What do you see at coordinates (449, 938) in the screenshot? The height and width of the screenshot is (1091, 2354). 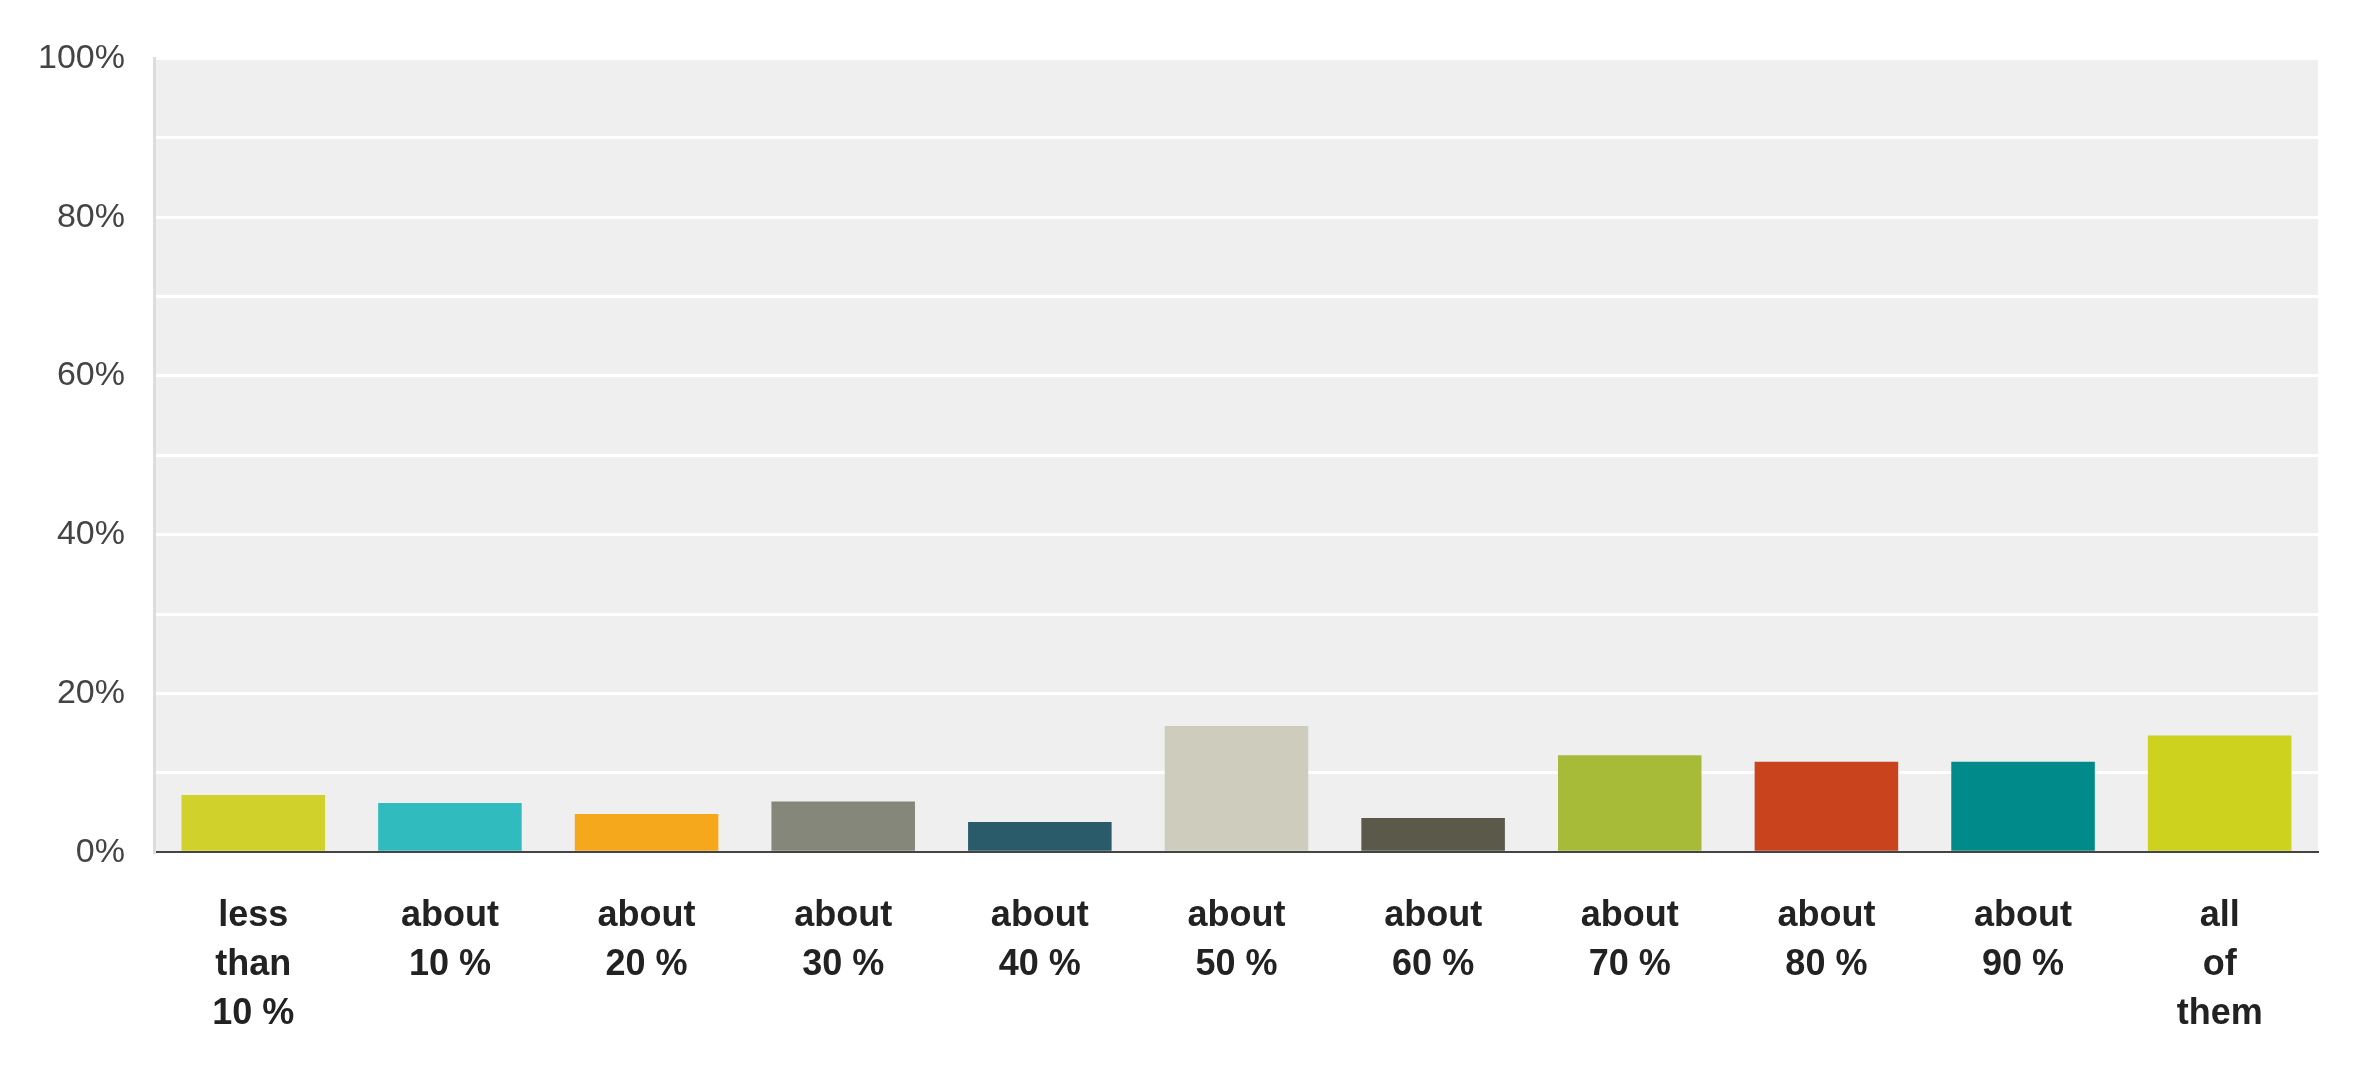 I see `x-tick-label: about 10 %` at bounding box center [449, 938].